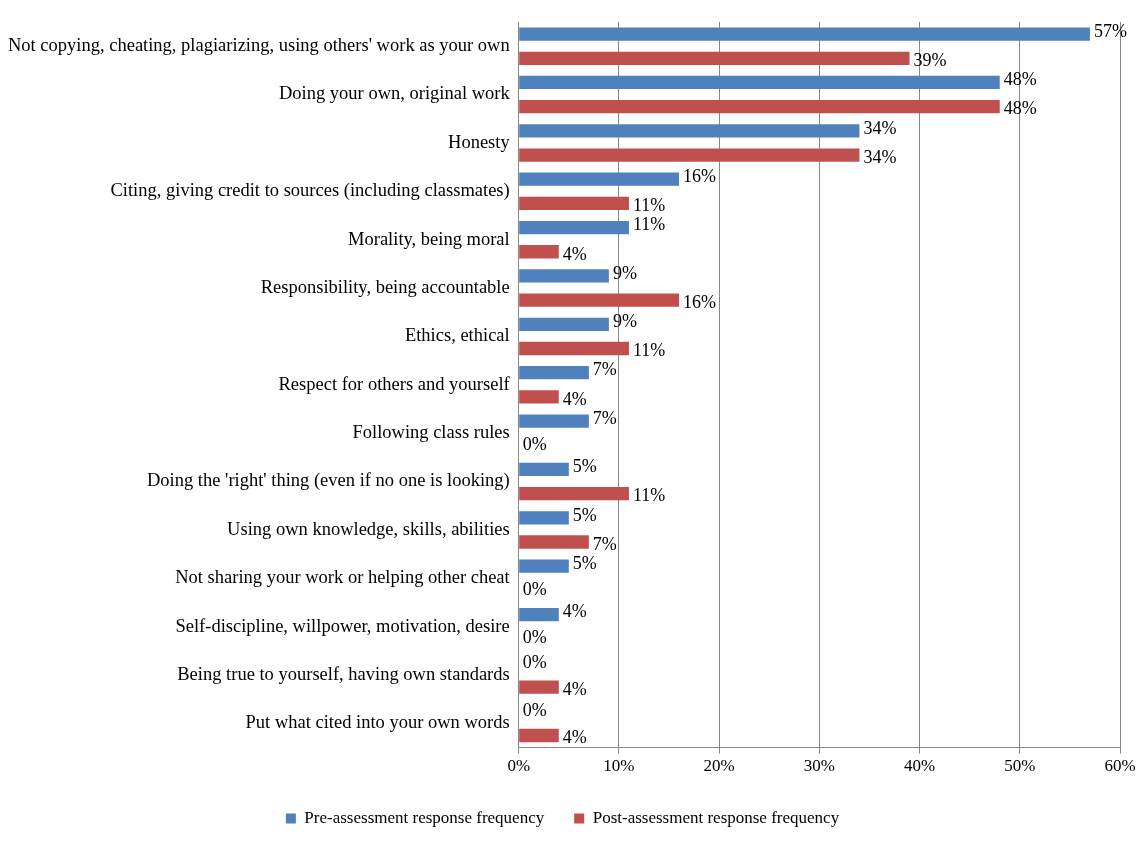 The image size is (1145, 842). I want to click on y-tick-label: Not copying, cheating, plagiarizing, using others' work as your own, so click(258, 45).